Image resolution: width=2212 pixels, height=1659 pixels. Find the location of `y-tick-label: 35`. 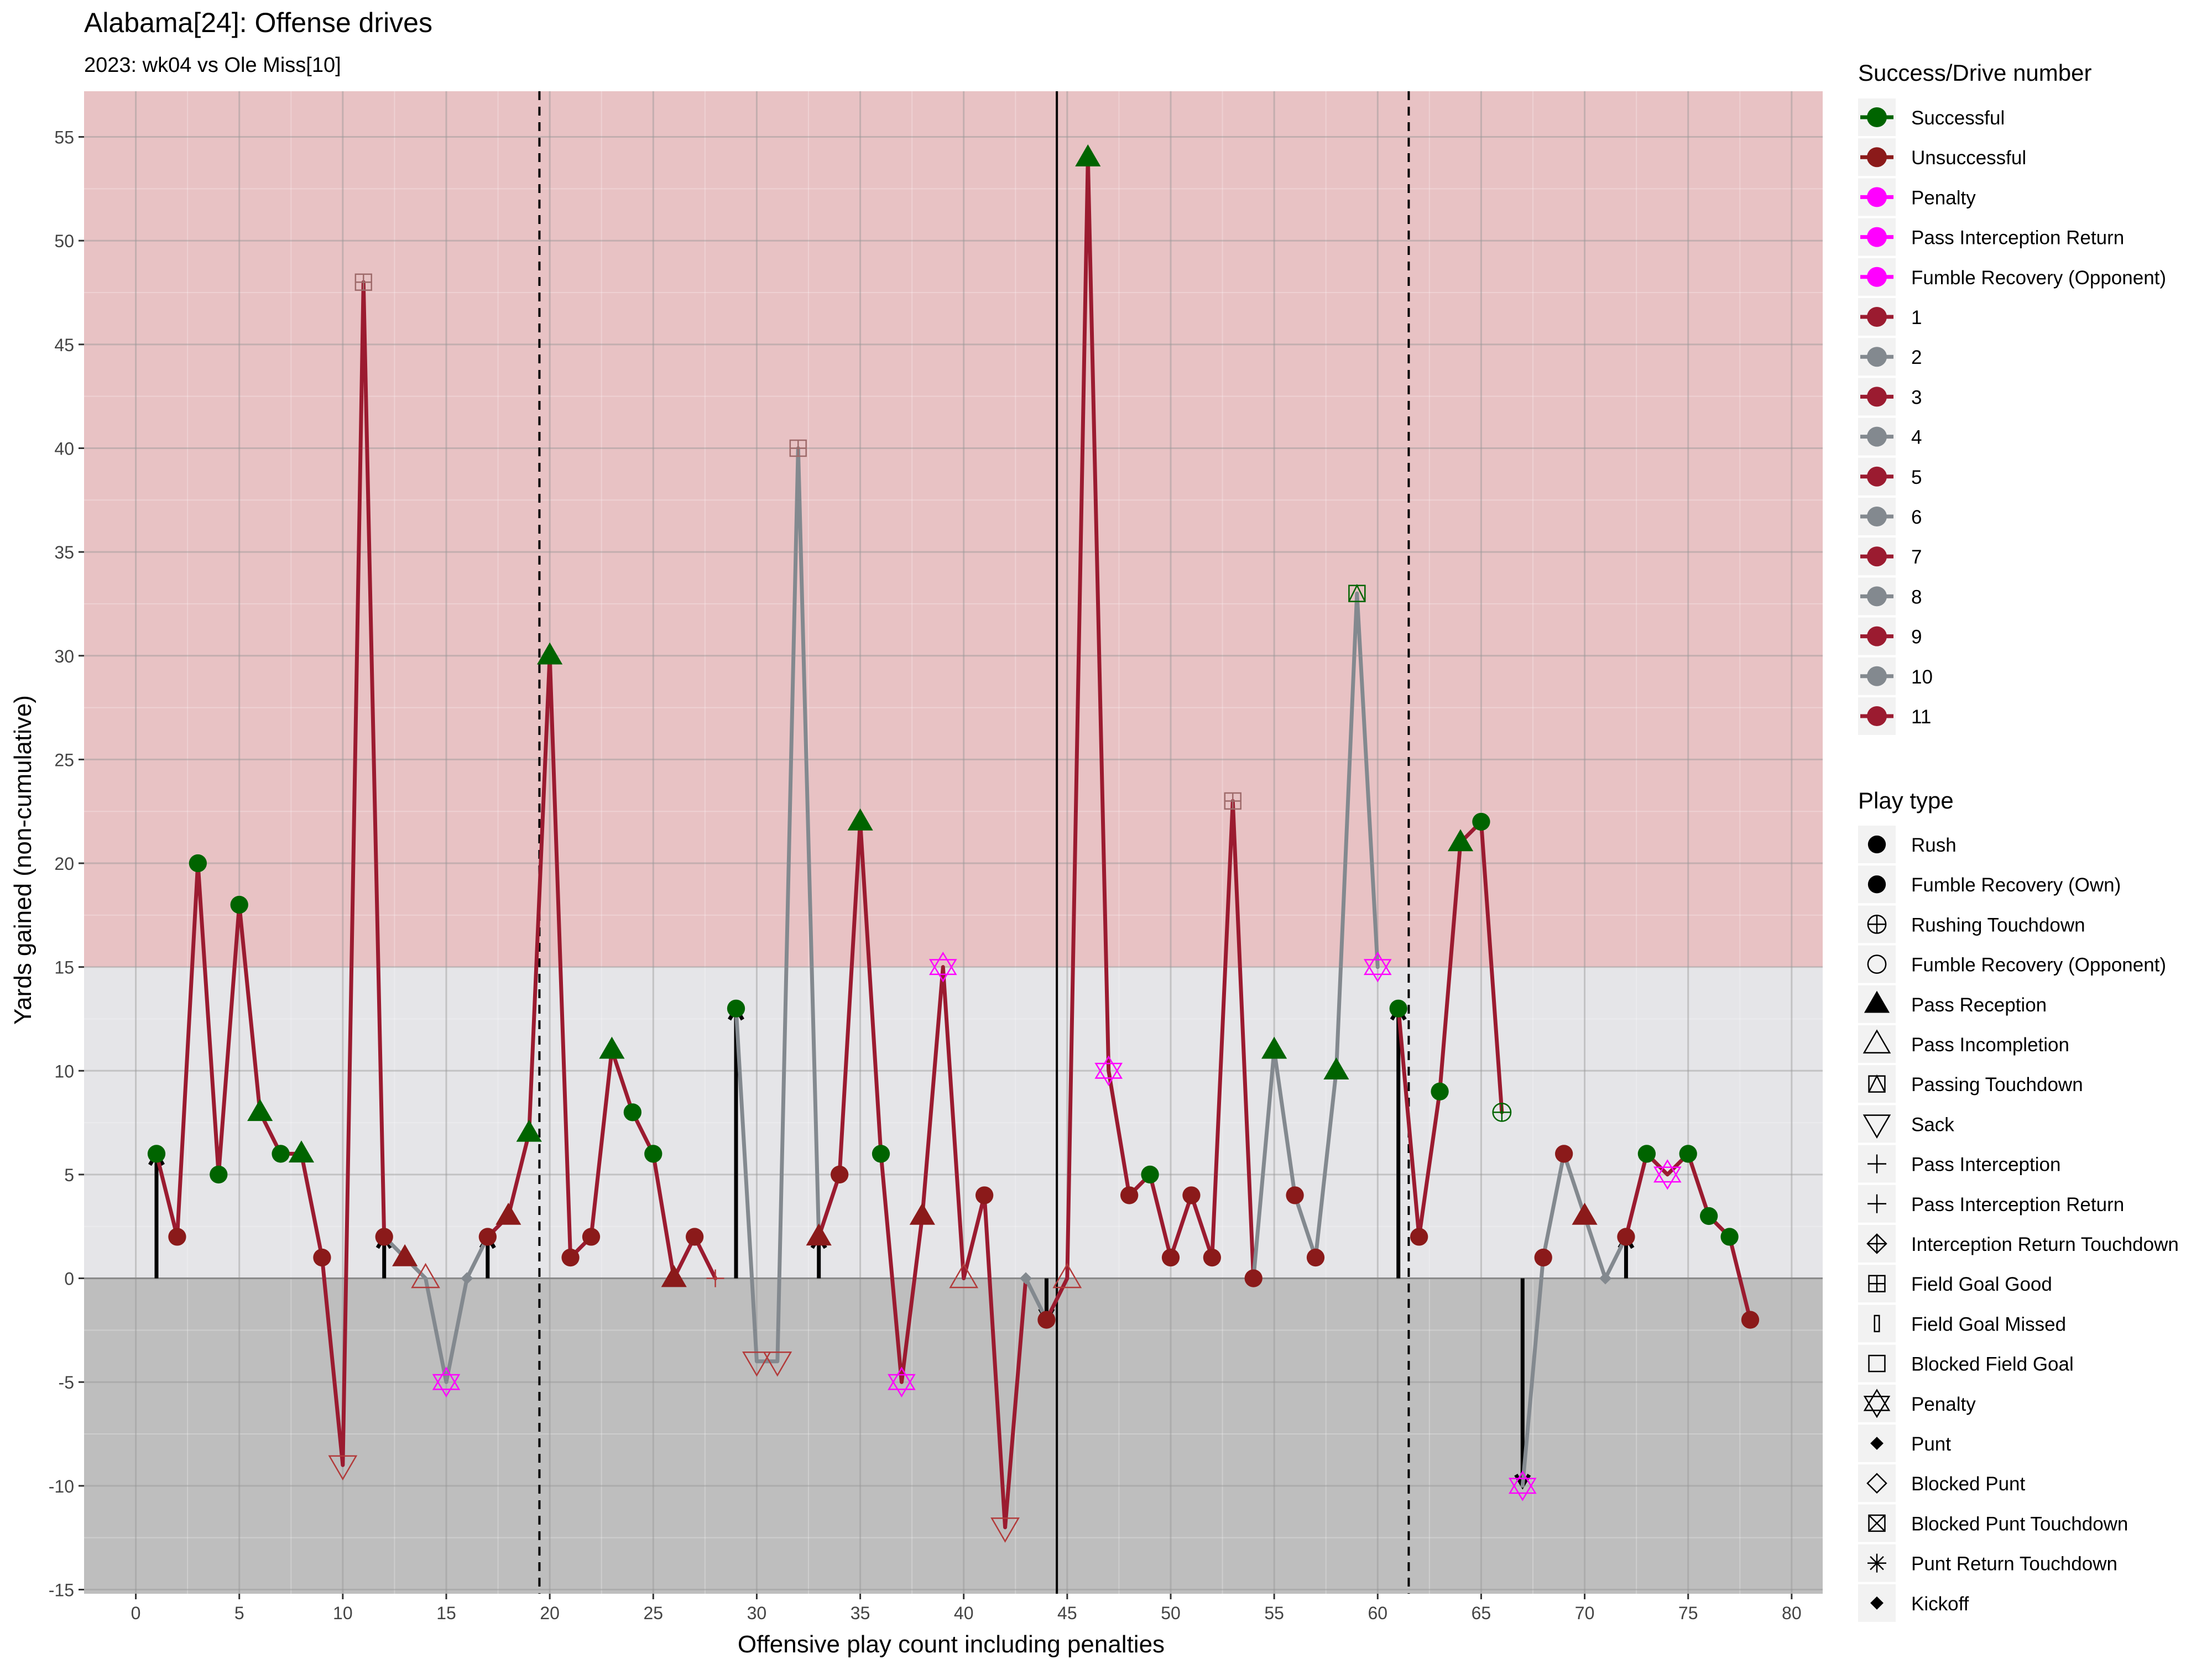

y-tick-label: 35 is located at coordinates (64, 552).